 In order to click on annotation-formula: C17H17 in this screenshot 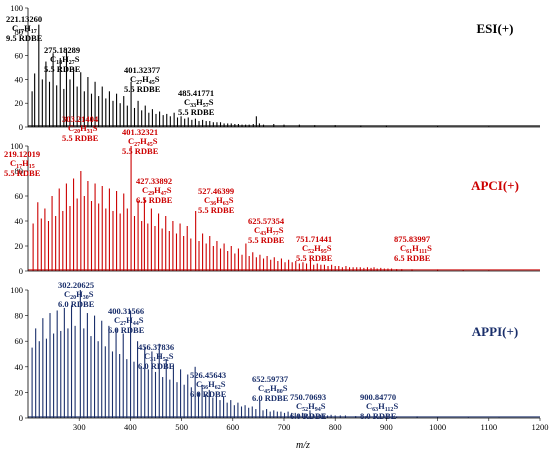, I will do `click(24, 29)`.